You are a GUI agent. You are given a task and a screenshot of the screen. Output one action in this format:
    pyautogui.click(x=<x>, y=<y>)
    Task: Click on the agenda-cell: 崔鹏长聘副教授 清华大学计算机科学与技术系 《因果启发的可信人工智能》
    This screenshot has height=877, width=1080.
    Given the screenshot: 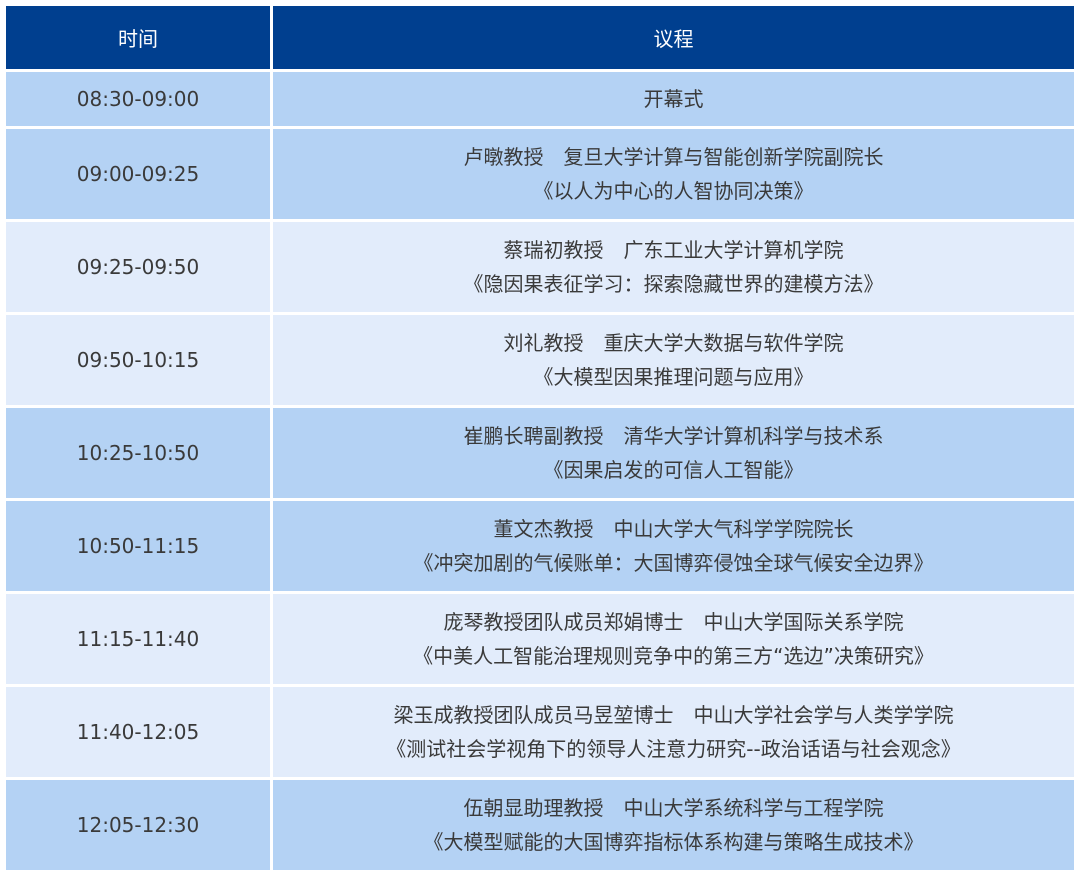 What is the action you would take?
    pyautogui.click(x=673, y=453)
    